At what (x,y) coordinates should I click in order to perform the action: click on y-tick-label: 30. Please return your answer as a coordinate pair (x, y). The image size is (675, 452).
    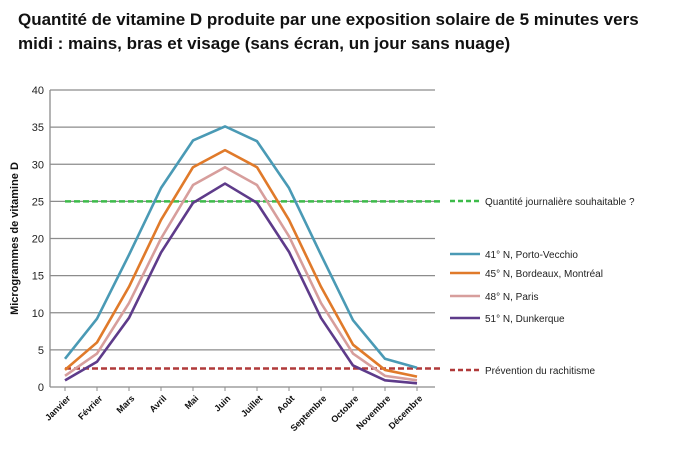
    Looking at the image, I should click on (38, 165).